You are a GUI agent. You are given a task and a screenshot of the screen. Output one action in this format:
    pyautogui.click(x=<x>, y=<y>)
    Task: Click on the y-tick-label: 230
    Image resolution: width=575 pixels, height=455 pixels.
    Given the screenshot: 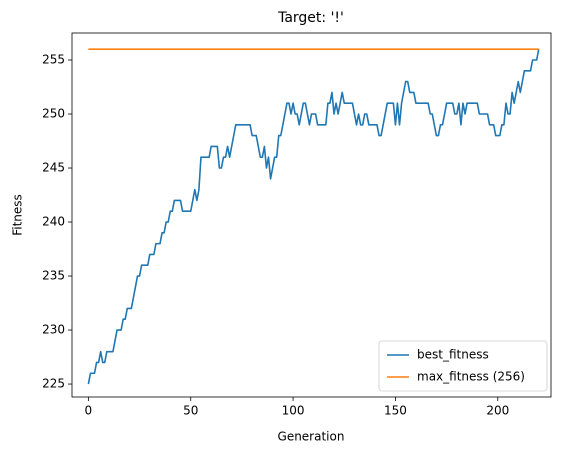 What is the action you would take?
    pyautogui.click(x=53, y=330)
    